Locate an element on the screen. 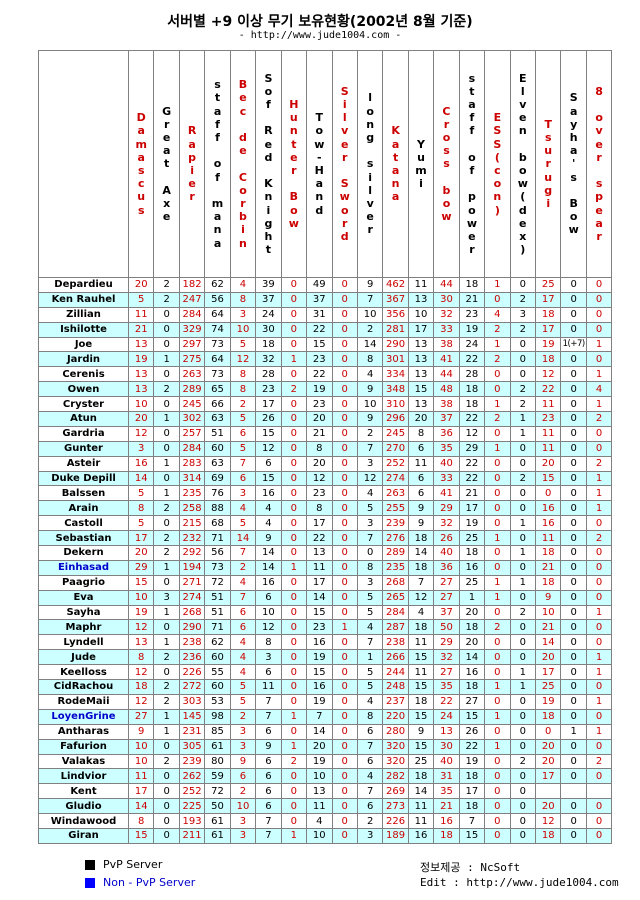 This screenshot has height=900, width=640. value-cell: 3 is located at coordinates (141, 448).